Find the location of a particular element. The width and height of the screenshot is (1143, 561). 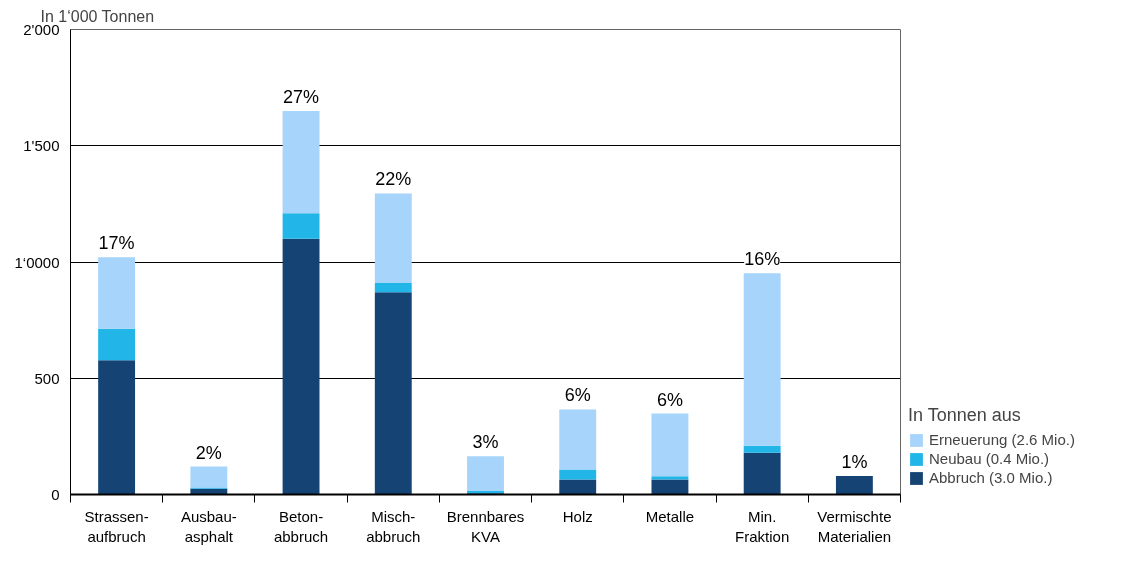

x-tick-label: Metalle is located at coordinates (670, 516).